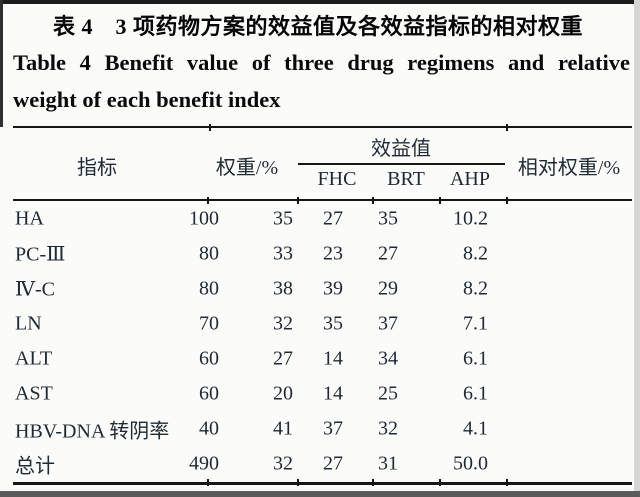 Image resolution: width=640 pixels, height=497 pixels. I want to click on row-label: HBV-DNA 转阴率, so click(92, 431).